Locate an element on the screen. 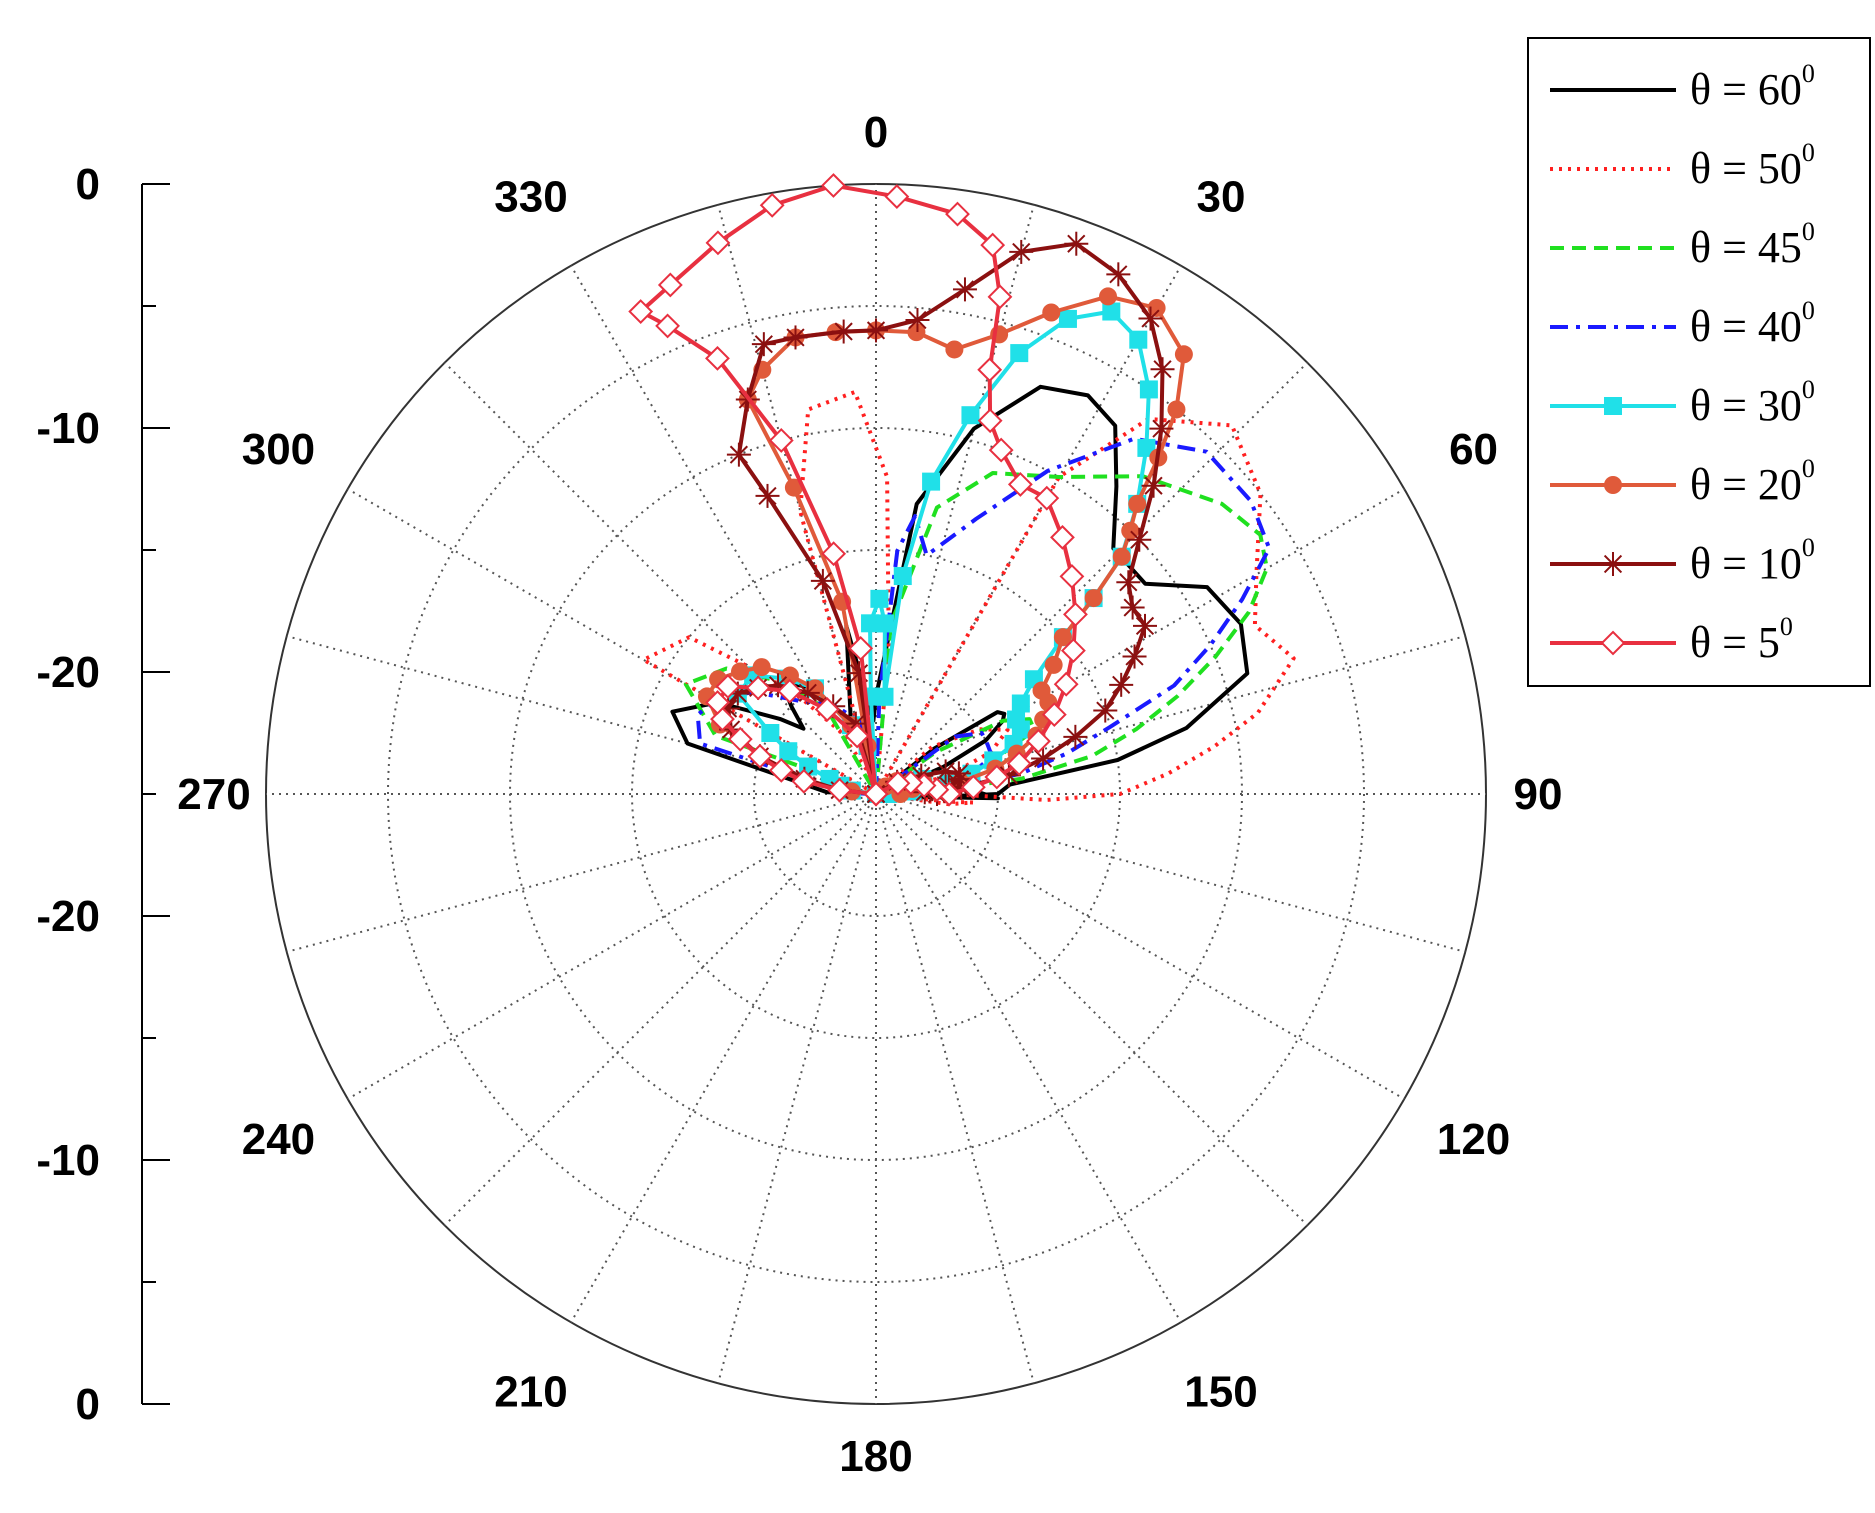 The width and height of the screenshot is (1875, 1513). radial-tick-label: -20 is located at coordinates (68, 916).